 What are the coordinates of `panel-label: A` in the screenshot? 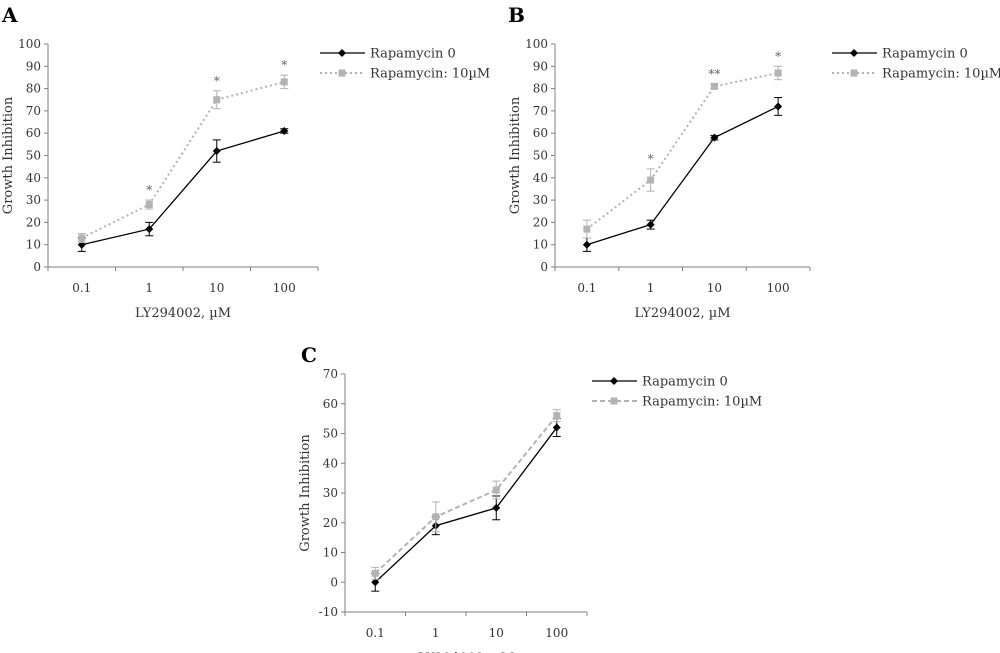 It's located at (9, 15).